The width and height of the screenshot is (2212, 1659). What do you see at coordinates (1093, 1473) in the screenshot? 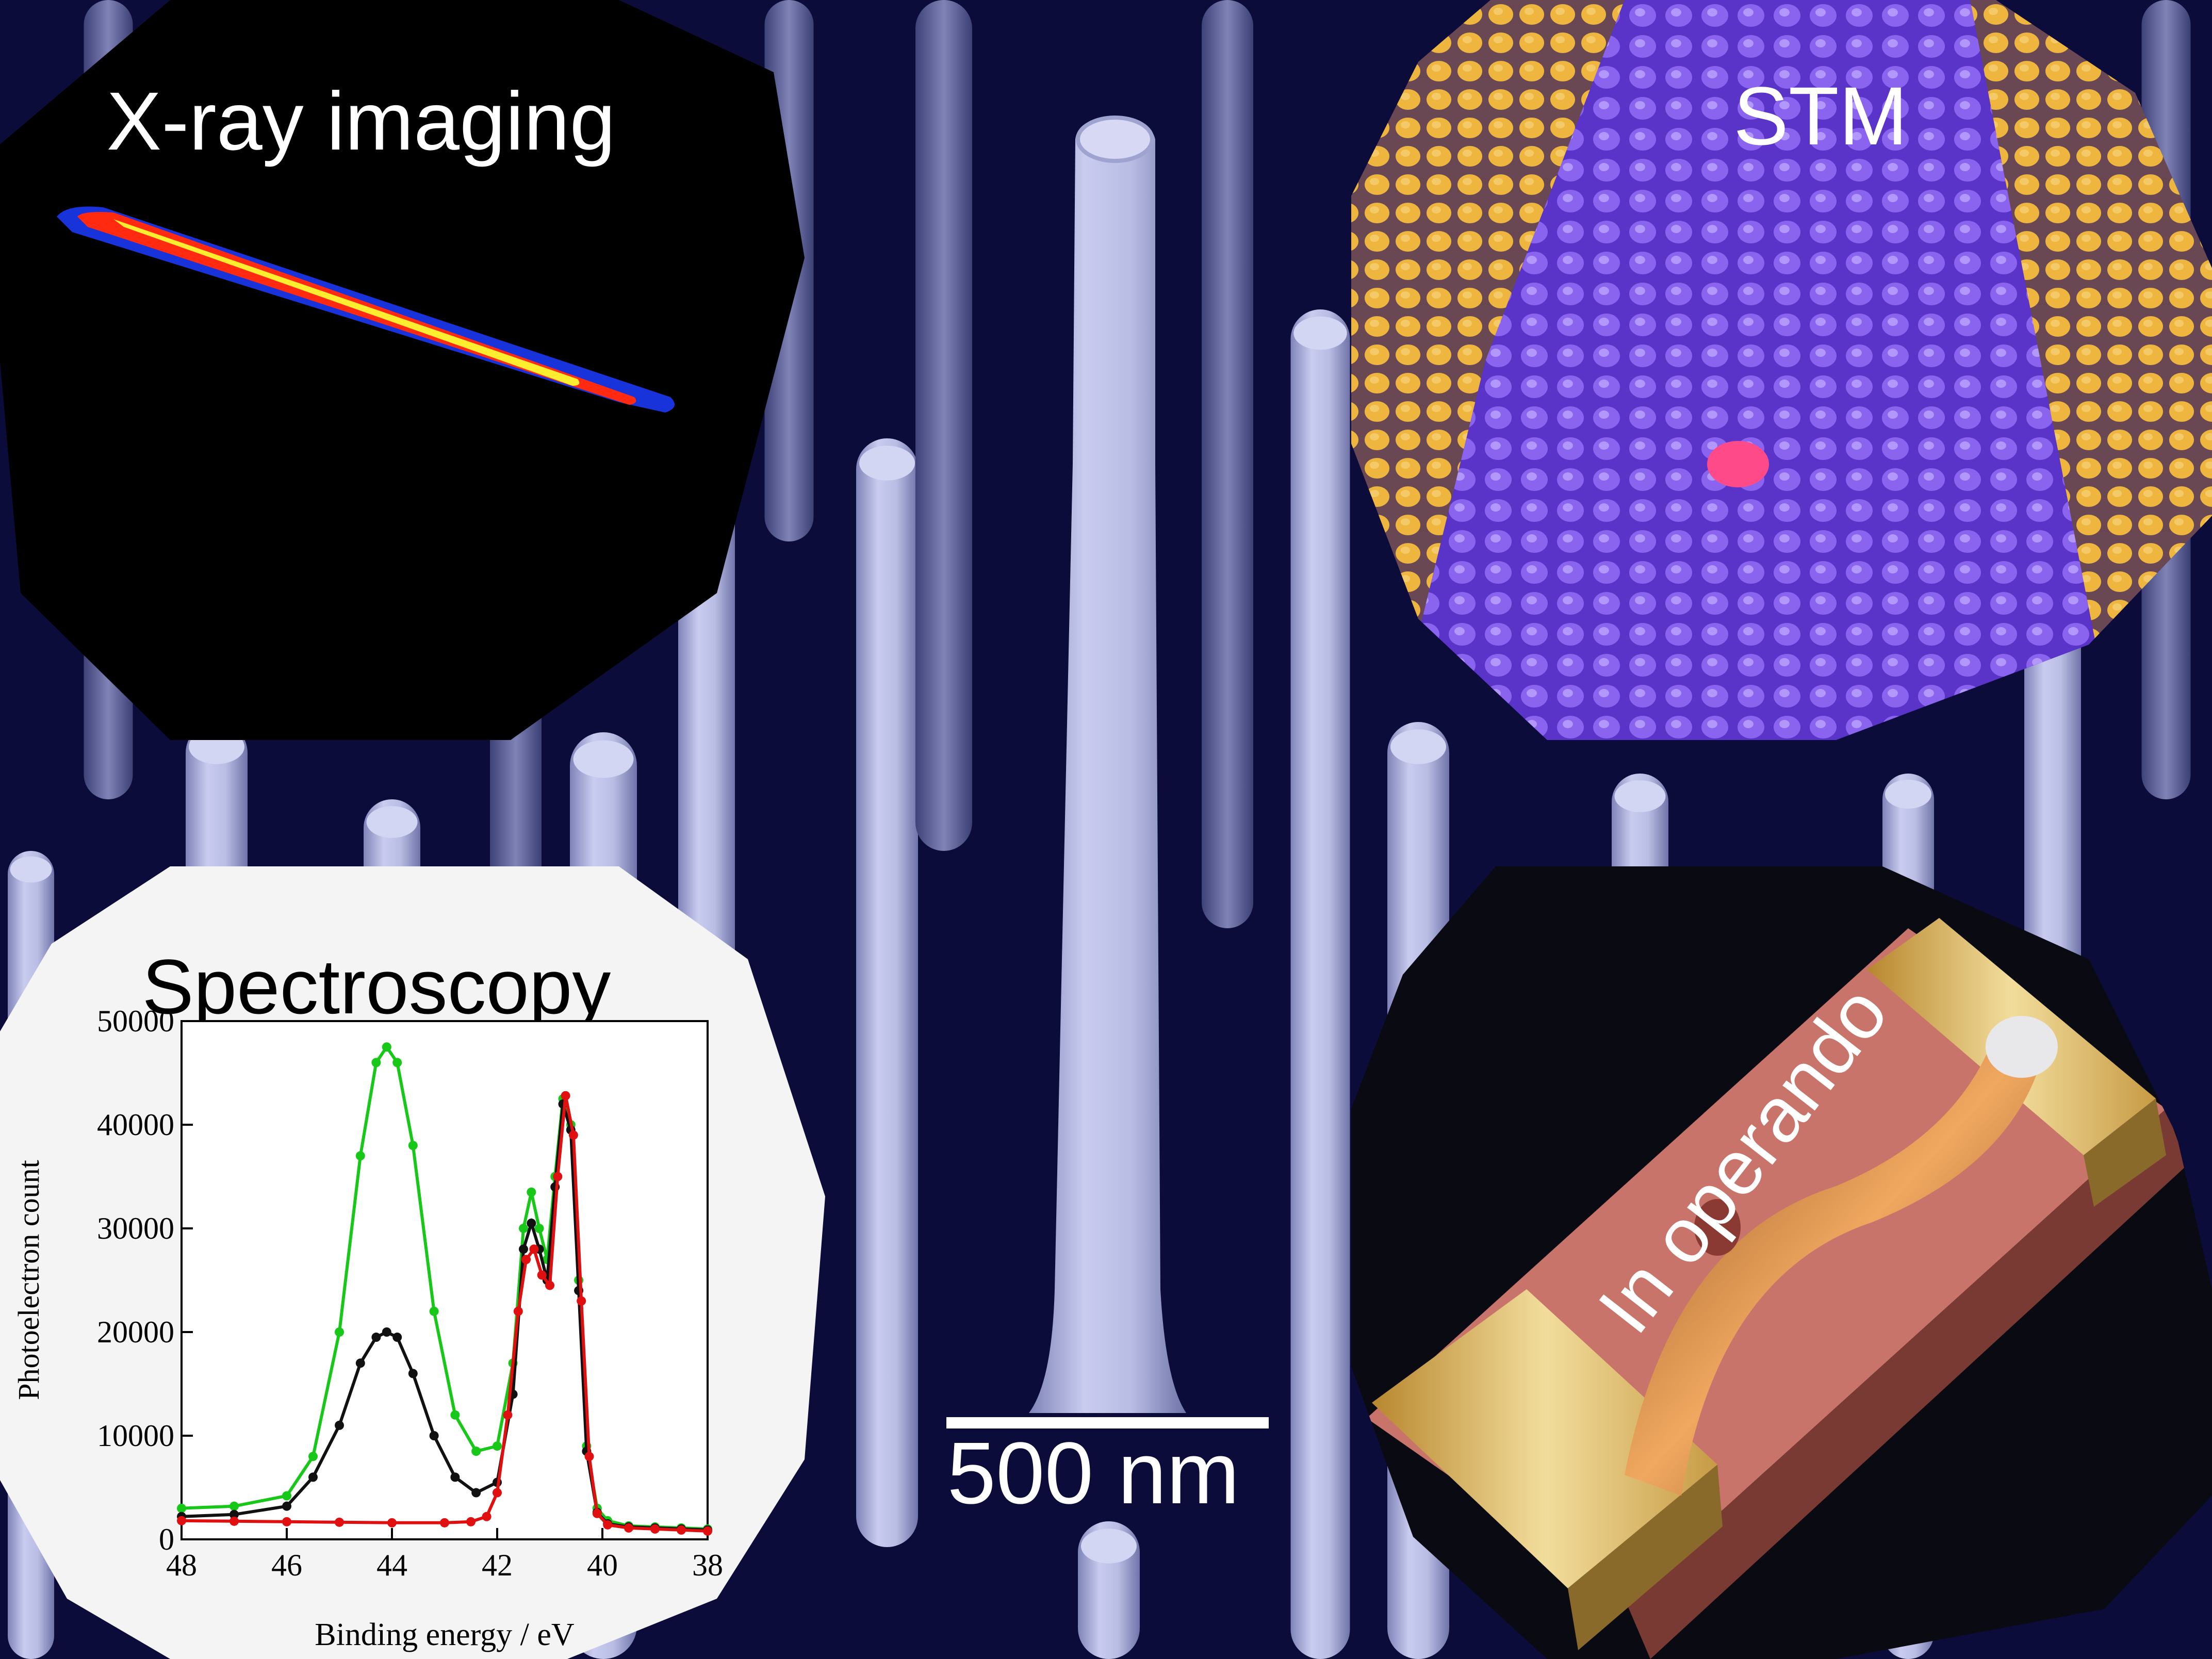
I see `scale-bar-label: 500 nm` at bounding box center [1093, 1473].